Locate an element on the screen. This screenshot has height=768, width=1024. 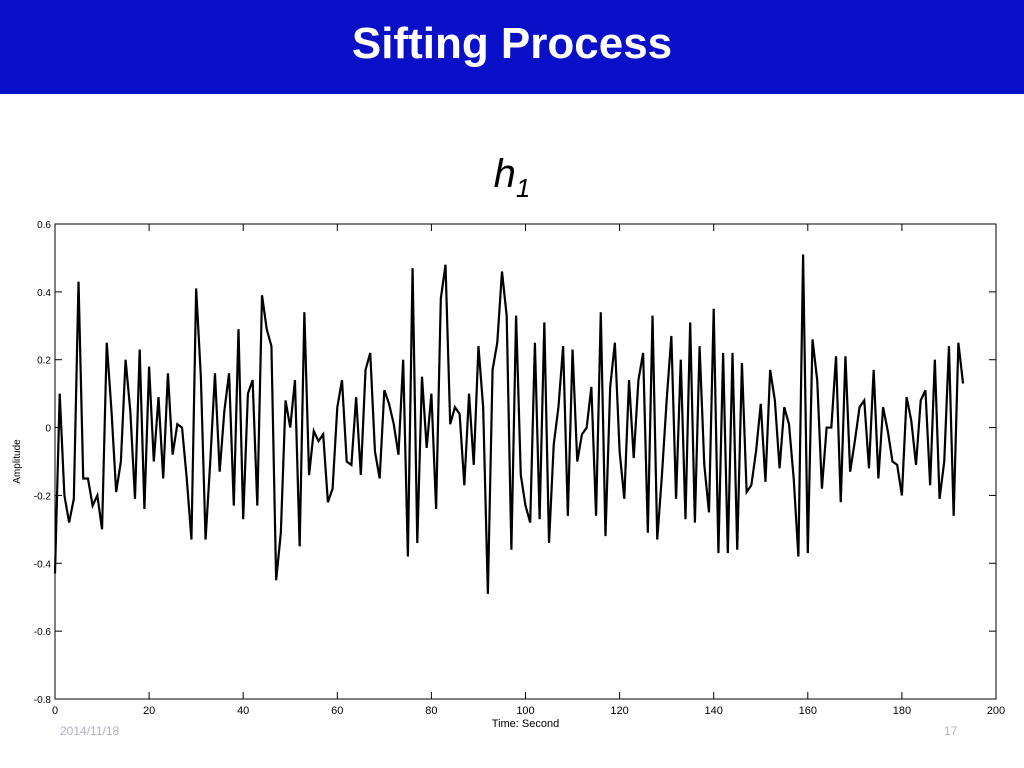
slide-title: Sifting Process is located at coordinates (512, 43).